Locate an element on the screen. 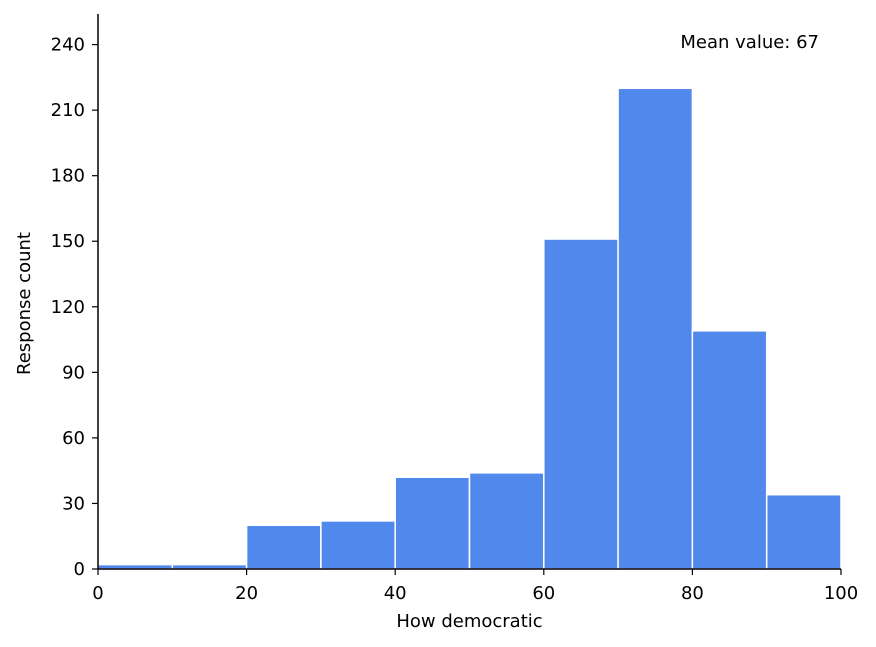  x-tick-label: 100 is located at coordinates (841, 593).